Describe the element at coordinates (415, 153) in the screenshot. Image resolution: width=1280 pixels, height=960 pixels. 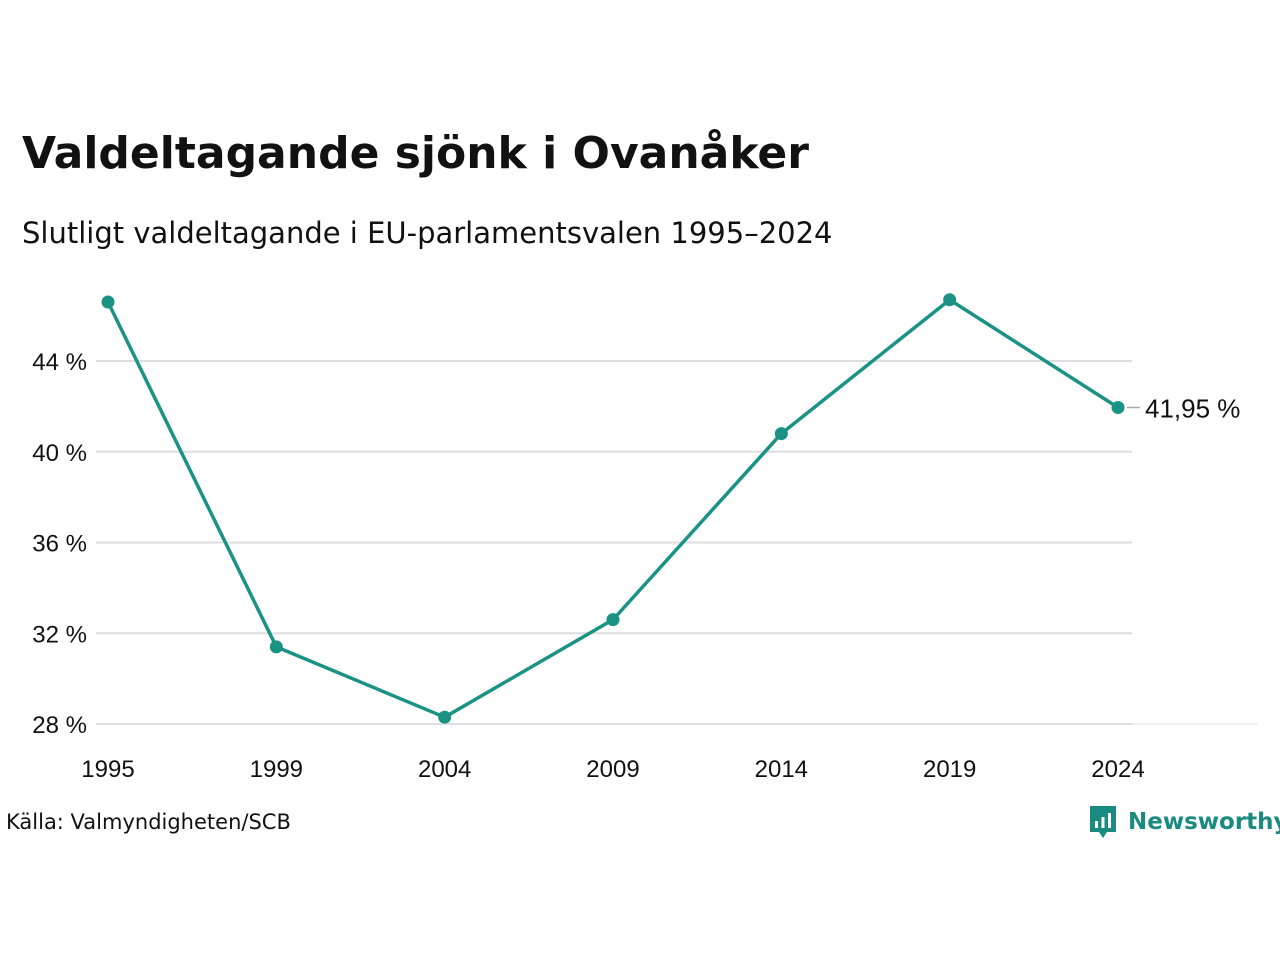
I see `chart-title: Valdeltagande sjönk i Ovanåker` at that location.